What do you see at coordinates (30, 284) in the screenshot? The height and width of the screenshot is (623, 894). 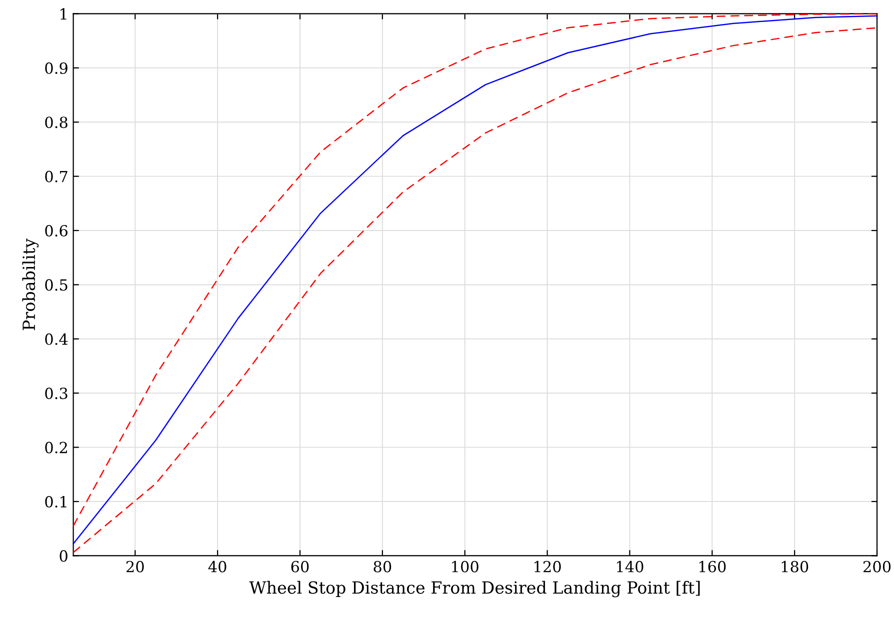 I see `y-axis-title: Probability` at bounding box center [30, 284].